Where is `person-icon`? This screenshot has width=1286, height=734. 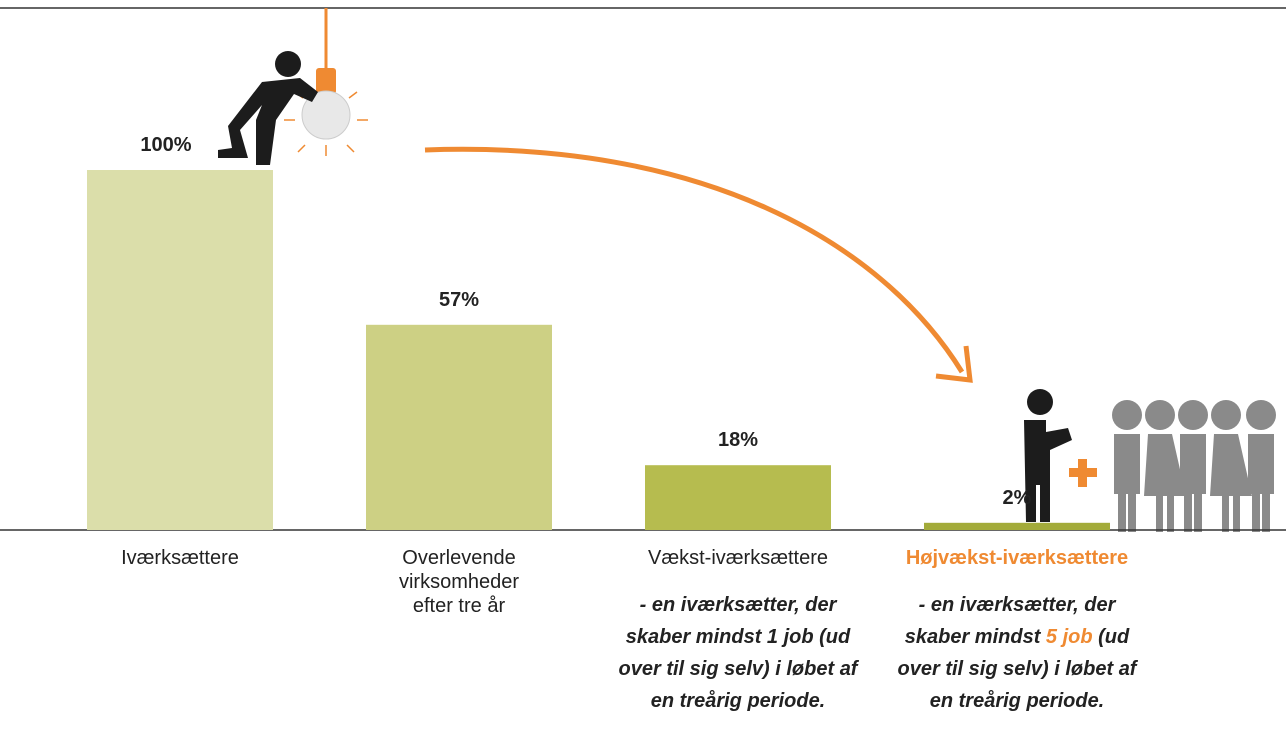
person-icon is located at coordinates (268, 108).